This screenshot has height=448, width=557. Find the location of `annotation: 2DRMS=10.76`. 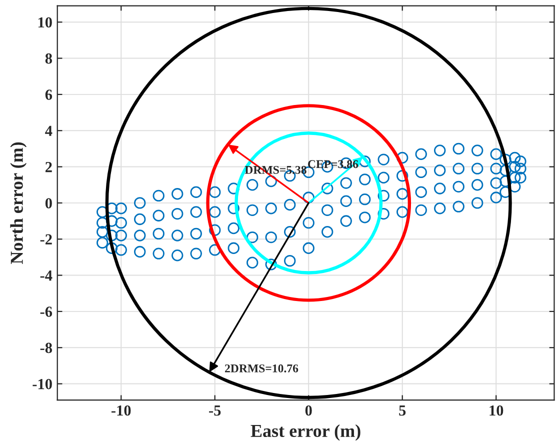

annotation: 2DRMS=10.76 is located at coordinates (261, 368).